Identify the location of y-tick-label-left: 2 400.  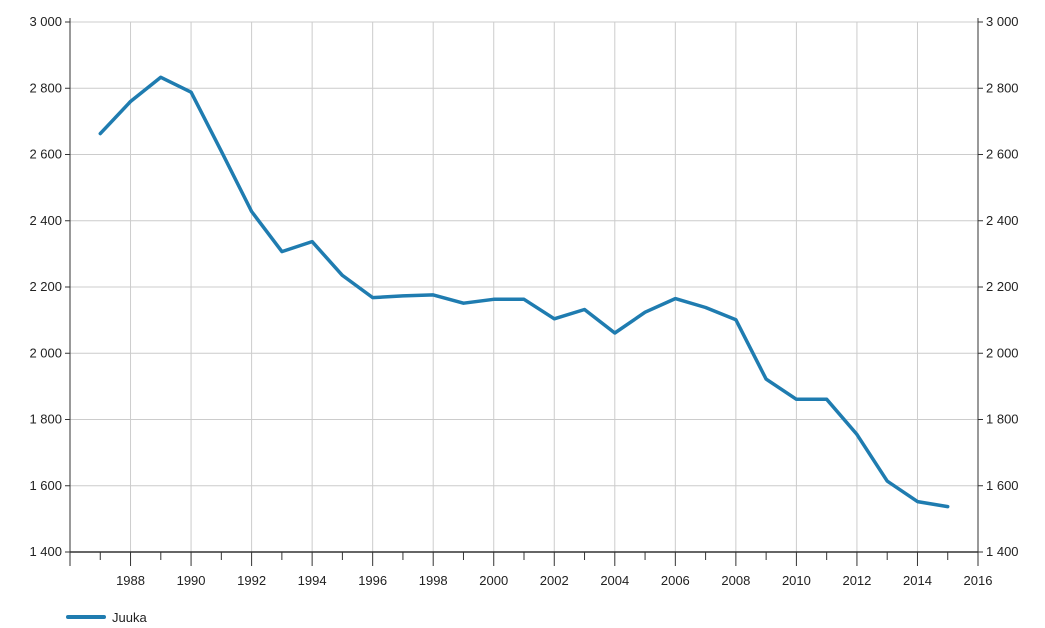
(45, 220).